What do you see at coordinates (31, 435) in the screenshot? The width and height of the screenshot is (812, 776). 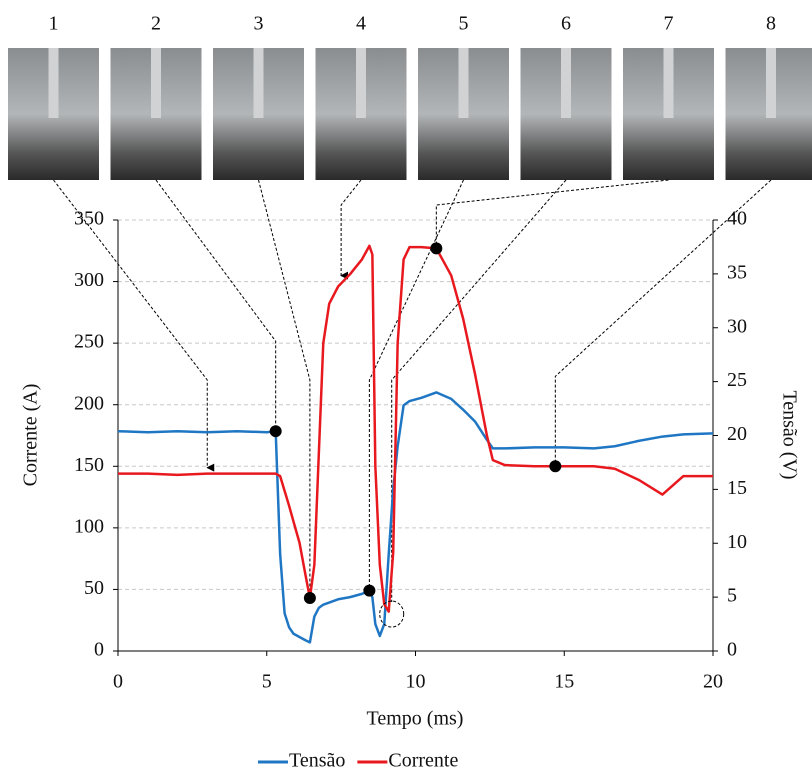 I see `y-axis-title: Corrente (A)` at bounding box center [31, 435].